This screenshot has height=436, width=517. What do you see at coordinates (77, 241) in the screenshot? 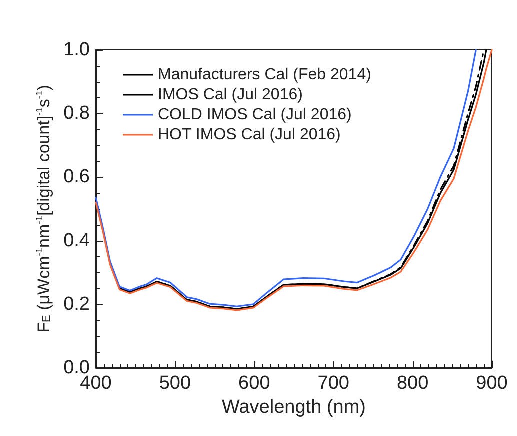
I see `y-tick-label: 0.4` at bounding box center [77, 241].